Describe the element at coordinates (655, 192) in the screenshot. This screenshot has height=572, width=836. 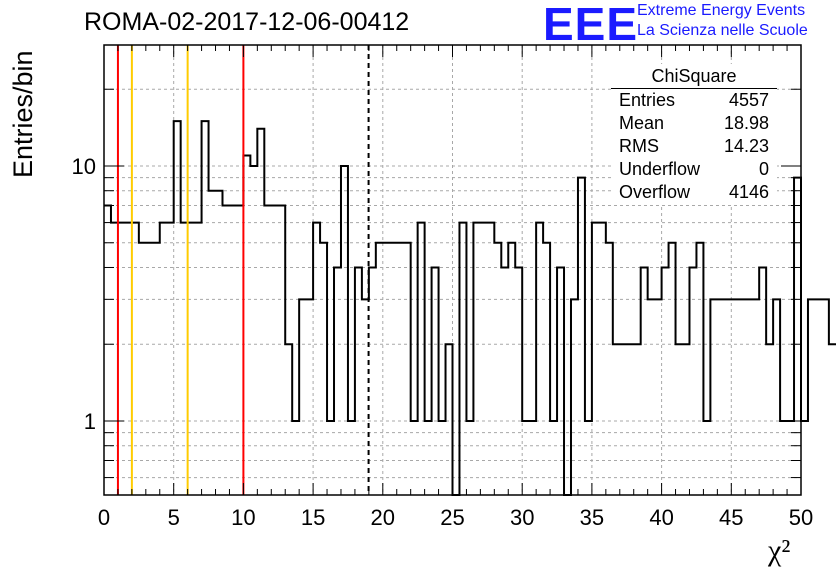
I see `stats-label: Overflow` at that location.